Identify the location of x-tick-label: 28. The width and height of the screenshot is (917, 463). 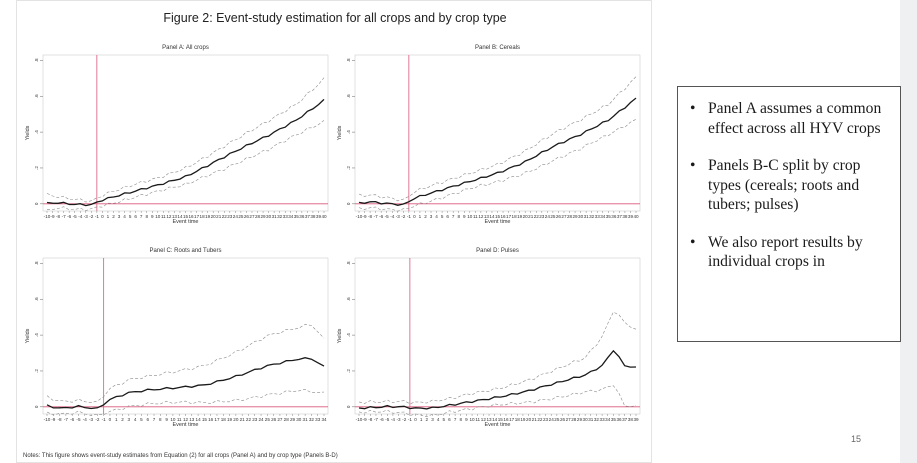
(574, 419).